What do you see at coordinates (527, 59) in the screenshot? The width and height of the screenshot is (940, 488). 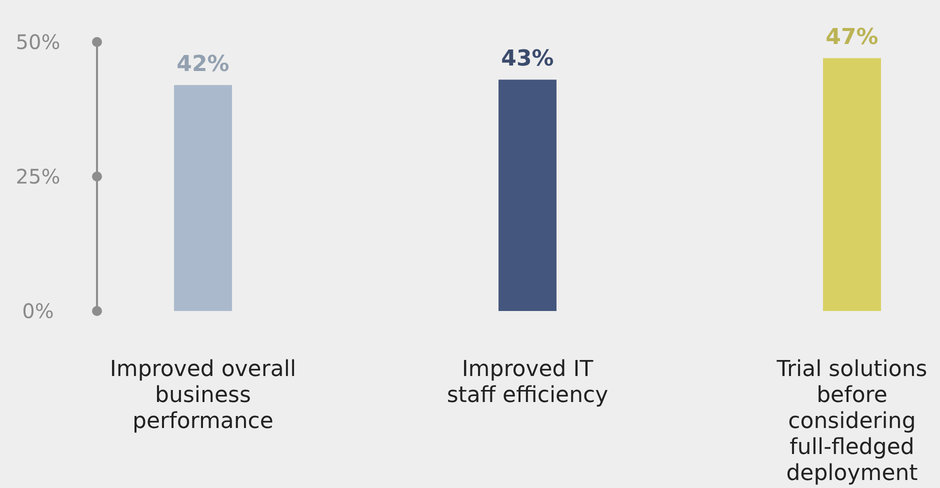 I see `data-label: 43%` at bounding box center [527, 59].